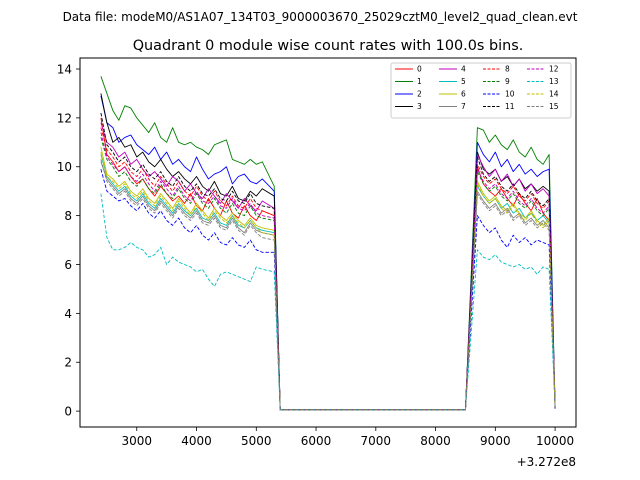 This screenshot has height=480, width=640. What do you see at coordinates (463, 106) in the screenshot?
I see `legend-label-7: 7` at bounding box center [463, 106].